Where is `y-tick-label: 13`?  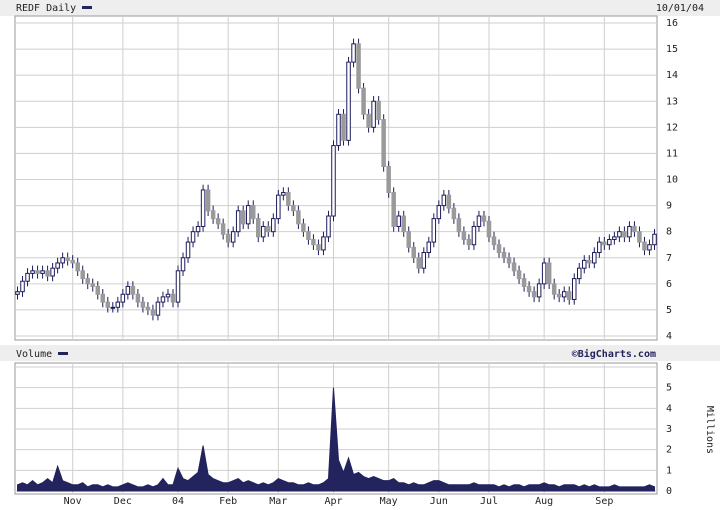 y-tick-label: 13 is located at coordinates (672, 101).